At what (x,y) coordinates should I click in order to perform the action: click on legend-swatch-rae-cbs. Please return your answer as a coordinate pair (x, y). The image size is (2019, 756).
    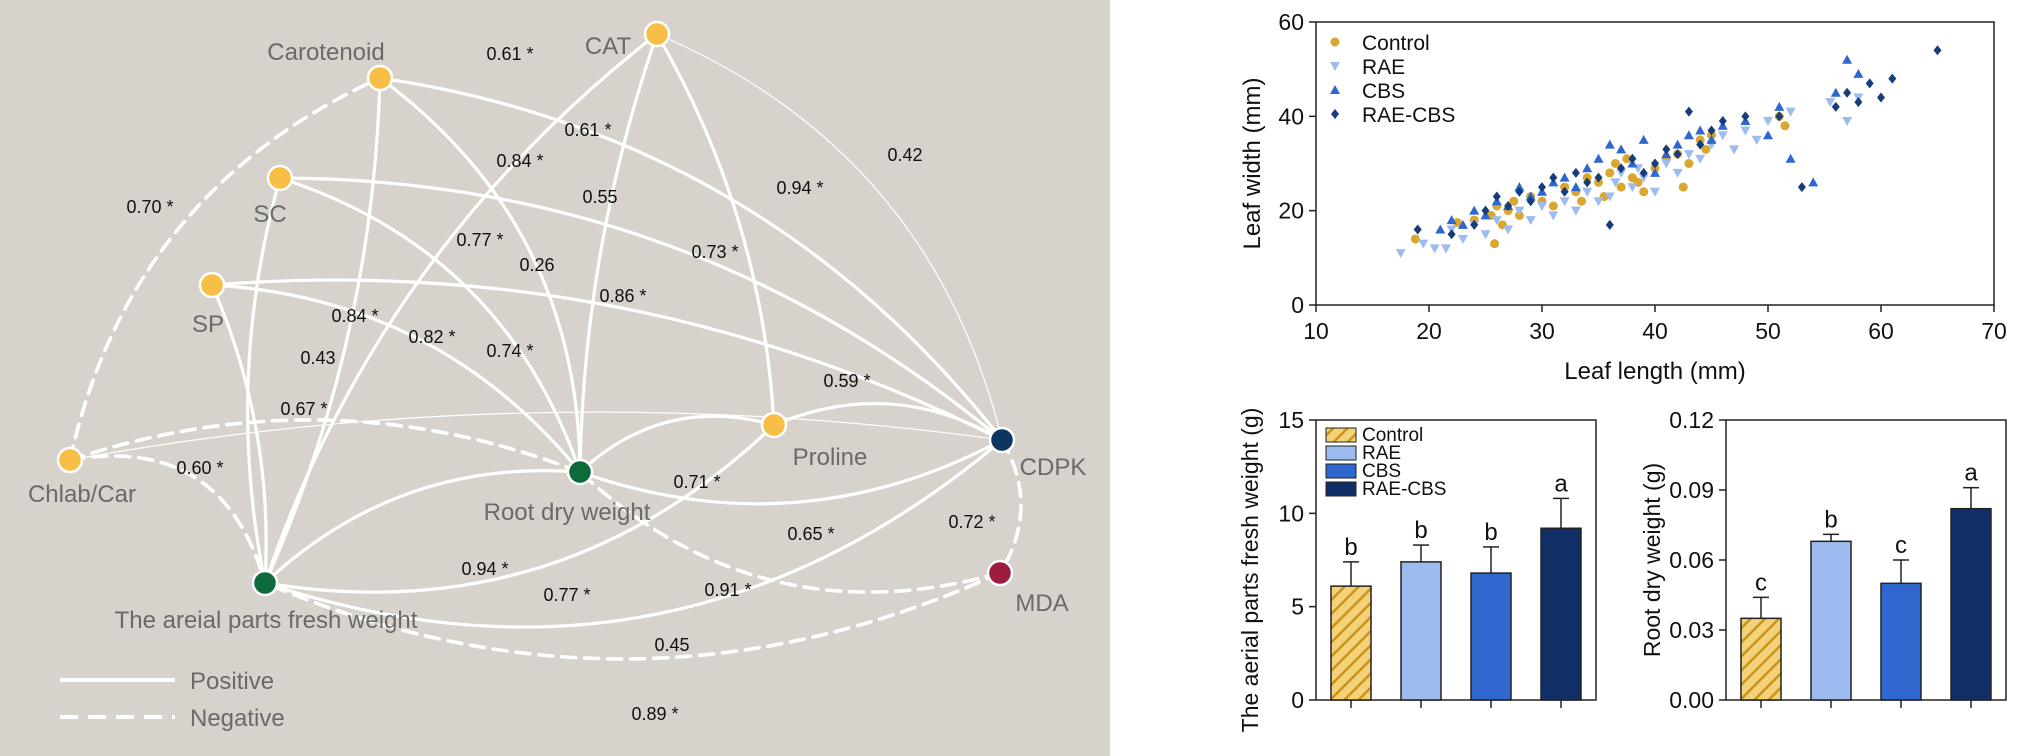
    Looking at the image, I should click on (1341, 489).